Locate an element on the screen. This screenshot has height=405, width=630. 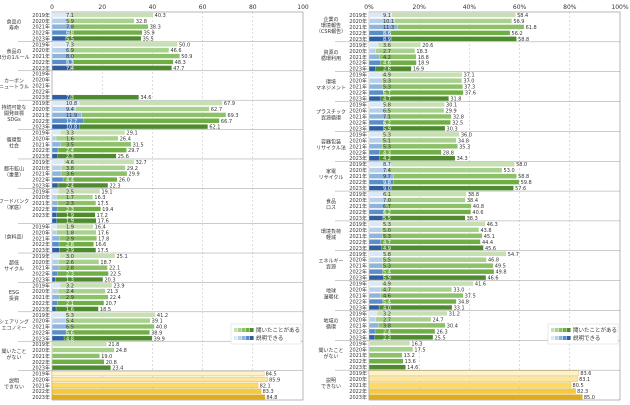
panel-0-group-label: 循環型社会 is located at coordinates (13, 142).